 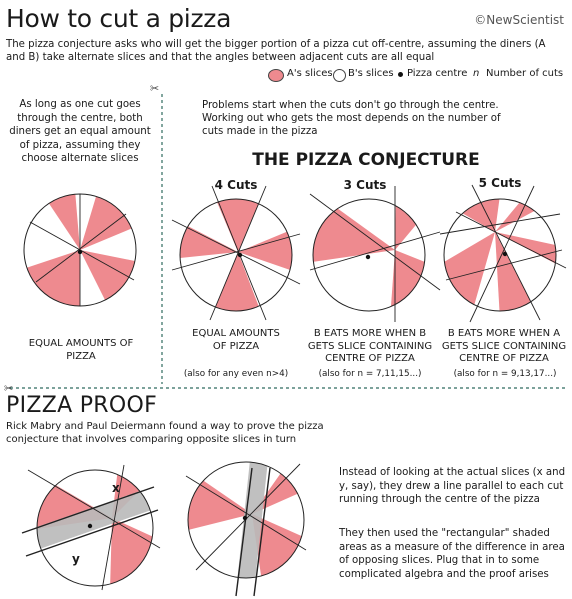 I want to click on pizza-2-note: (also for n = 7,11,15...), so click(x=370, y=374).